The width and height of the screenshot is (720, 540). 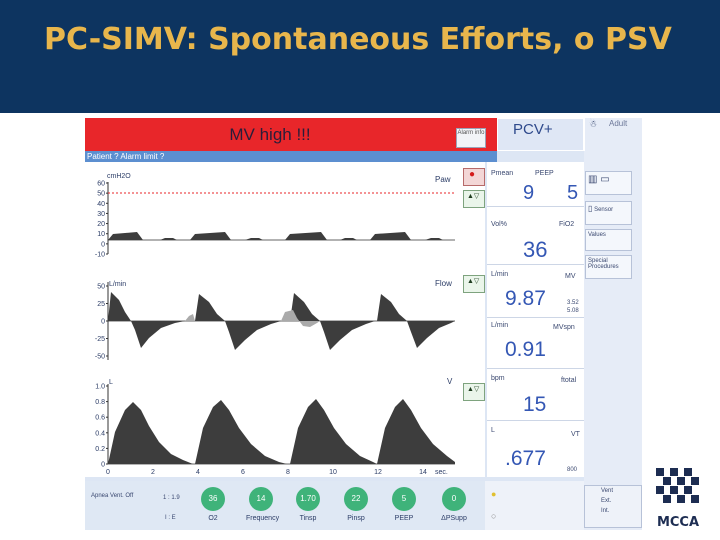 I want to click on alarm-message: MV high !!!, so click(x=270, y=134).